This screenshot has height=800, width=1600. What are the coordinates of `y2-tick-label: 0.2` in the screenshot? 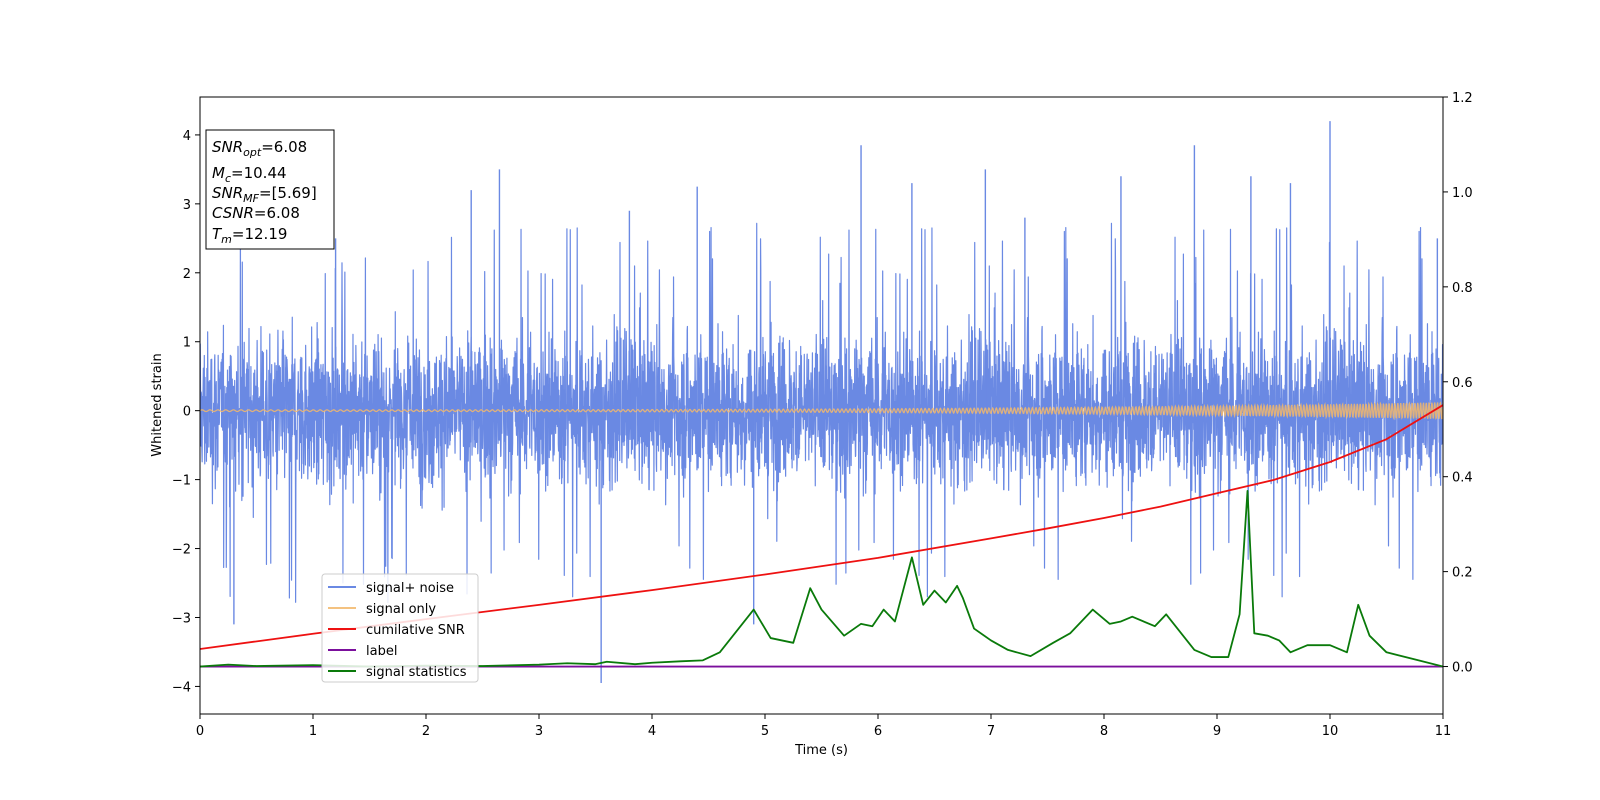 It's located at (1462, 573).